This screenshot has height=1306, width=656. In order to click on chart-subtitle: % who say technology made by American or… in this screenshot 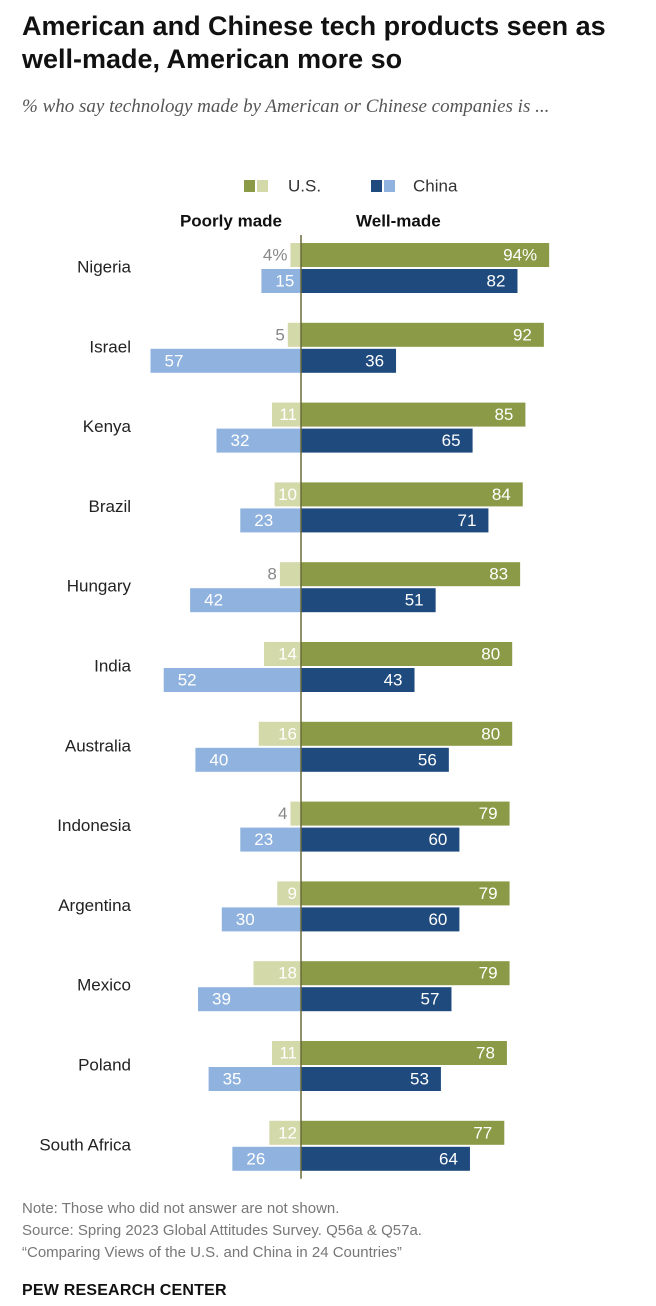, I will do `click(286, 106)`.